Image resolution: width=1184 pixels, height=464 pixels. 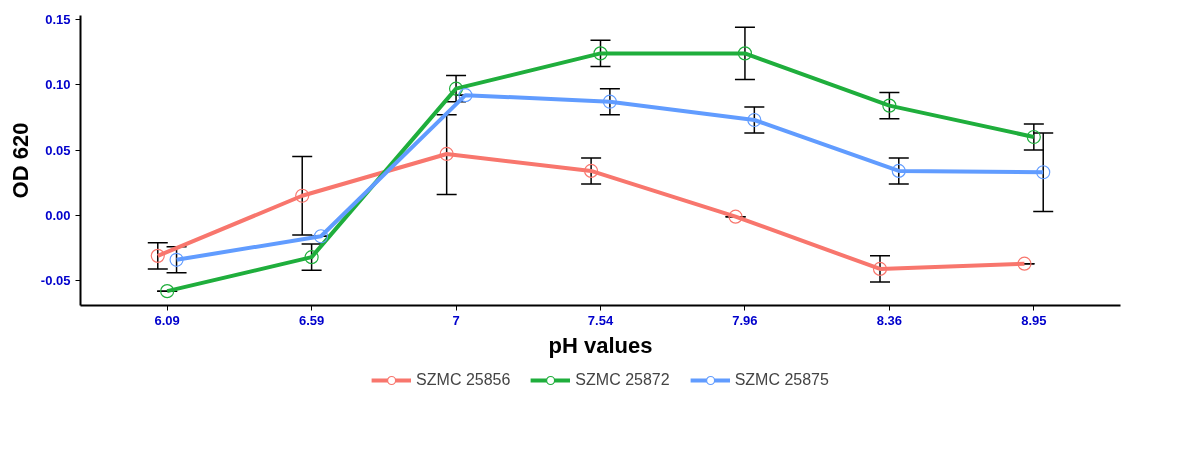 I want to click on y-axis-title: OD 620, so click(x=20, y=160).